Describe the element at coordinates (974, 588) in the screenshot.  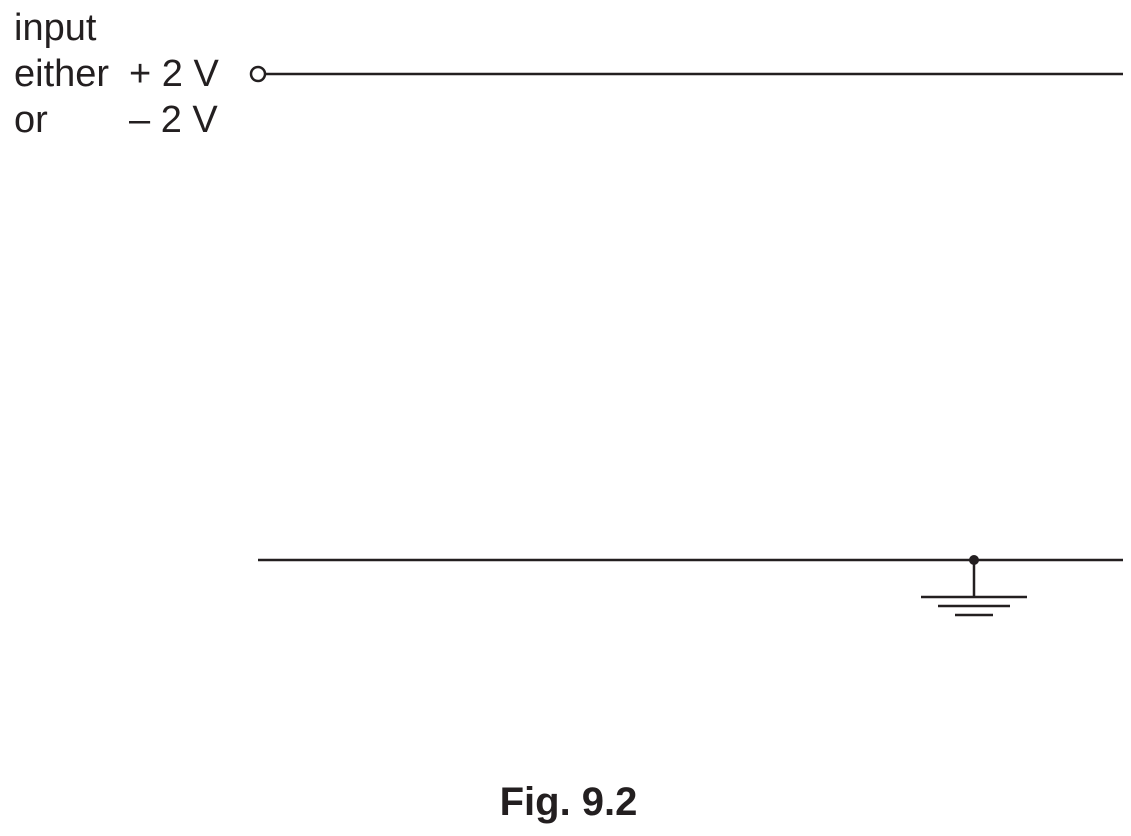
I see `ground-icon` at that location.